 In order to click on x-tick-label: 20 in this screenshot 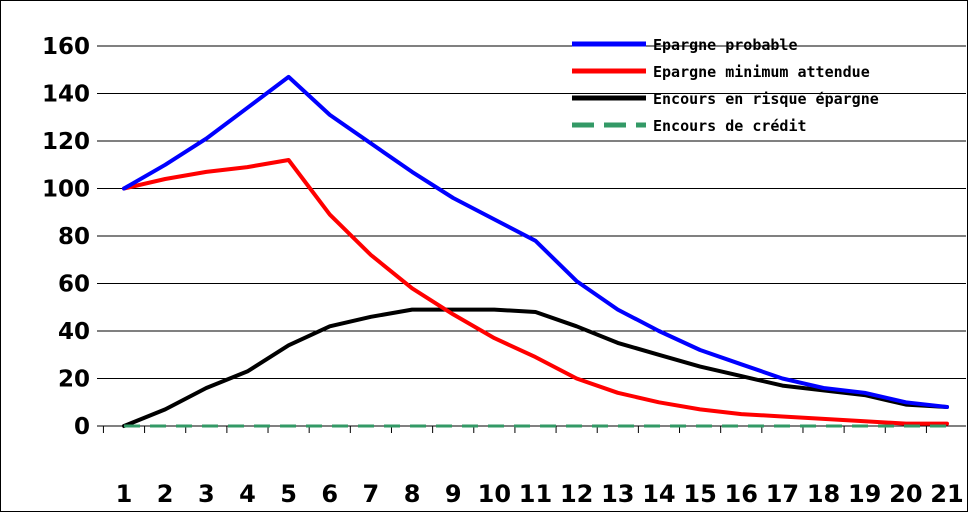, I will do `click(905, 494)`.